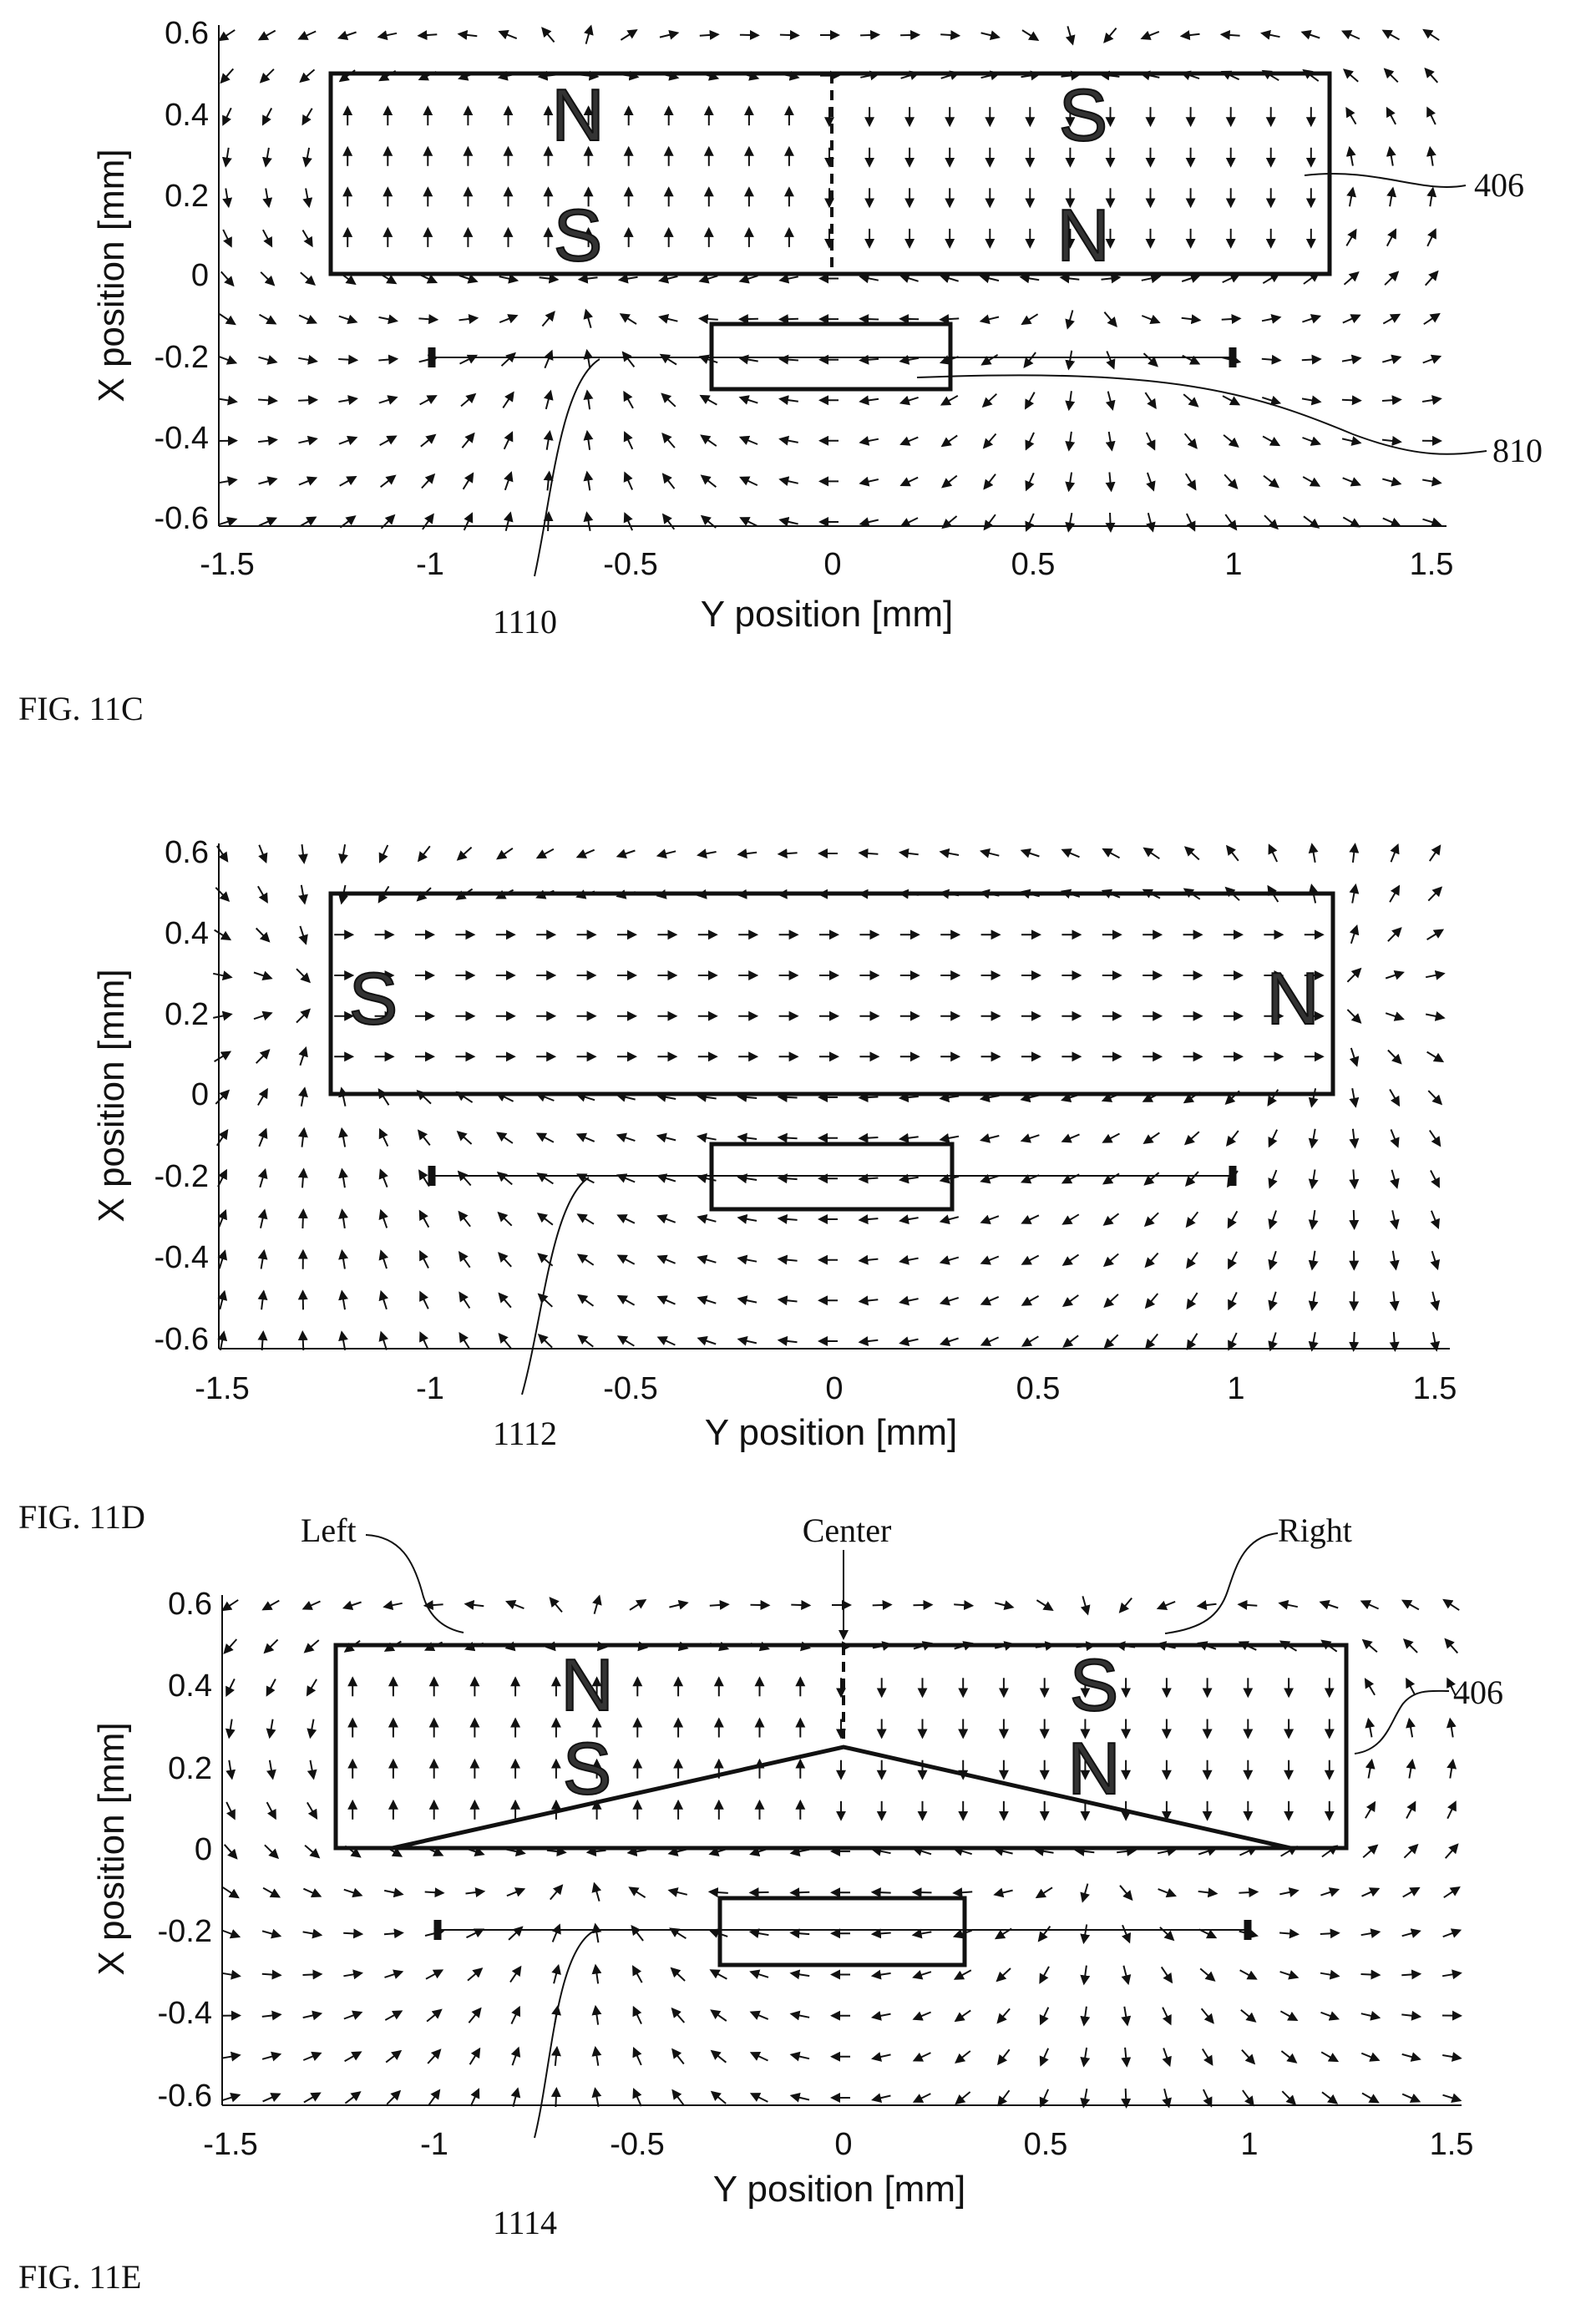 This screenshot has height=2299, width=1596. What do you see at coordinates (831, 1433) in the screenshot?
I see `x-axis-label-11d: Y position [mm]` at bounding box center [831, 1433].